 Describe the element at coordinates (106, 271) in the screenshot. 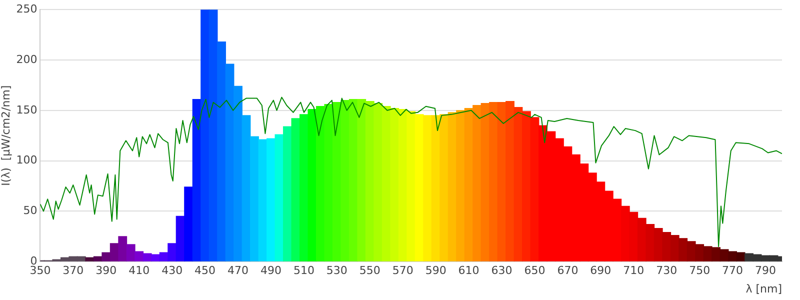

I see `x-tick-label: 390` at that location.